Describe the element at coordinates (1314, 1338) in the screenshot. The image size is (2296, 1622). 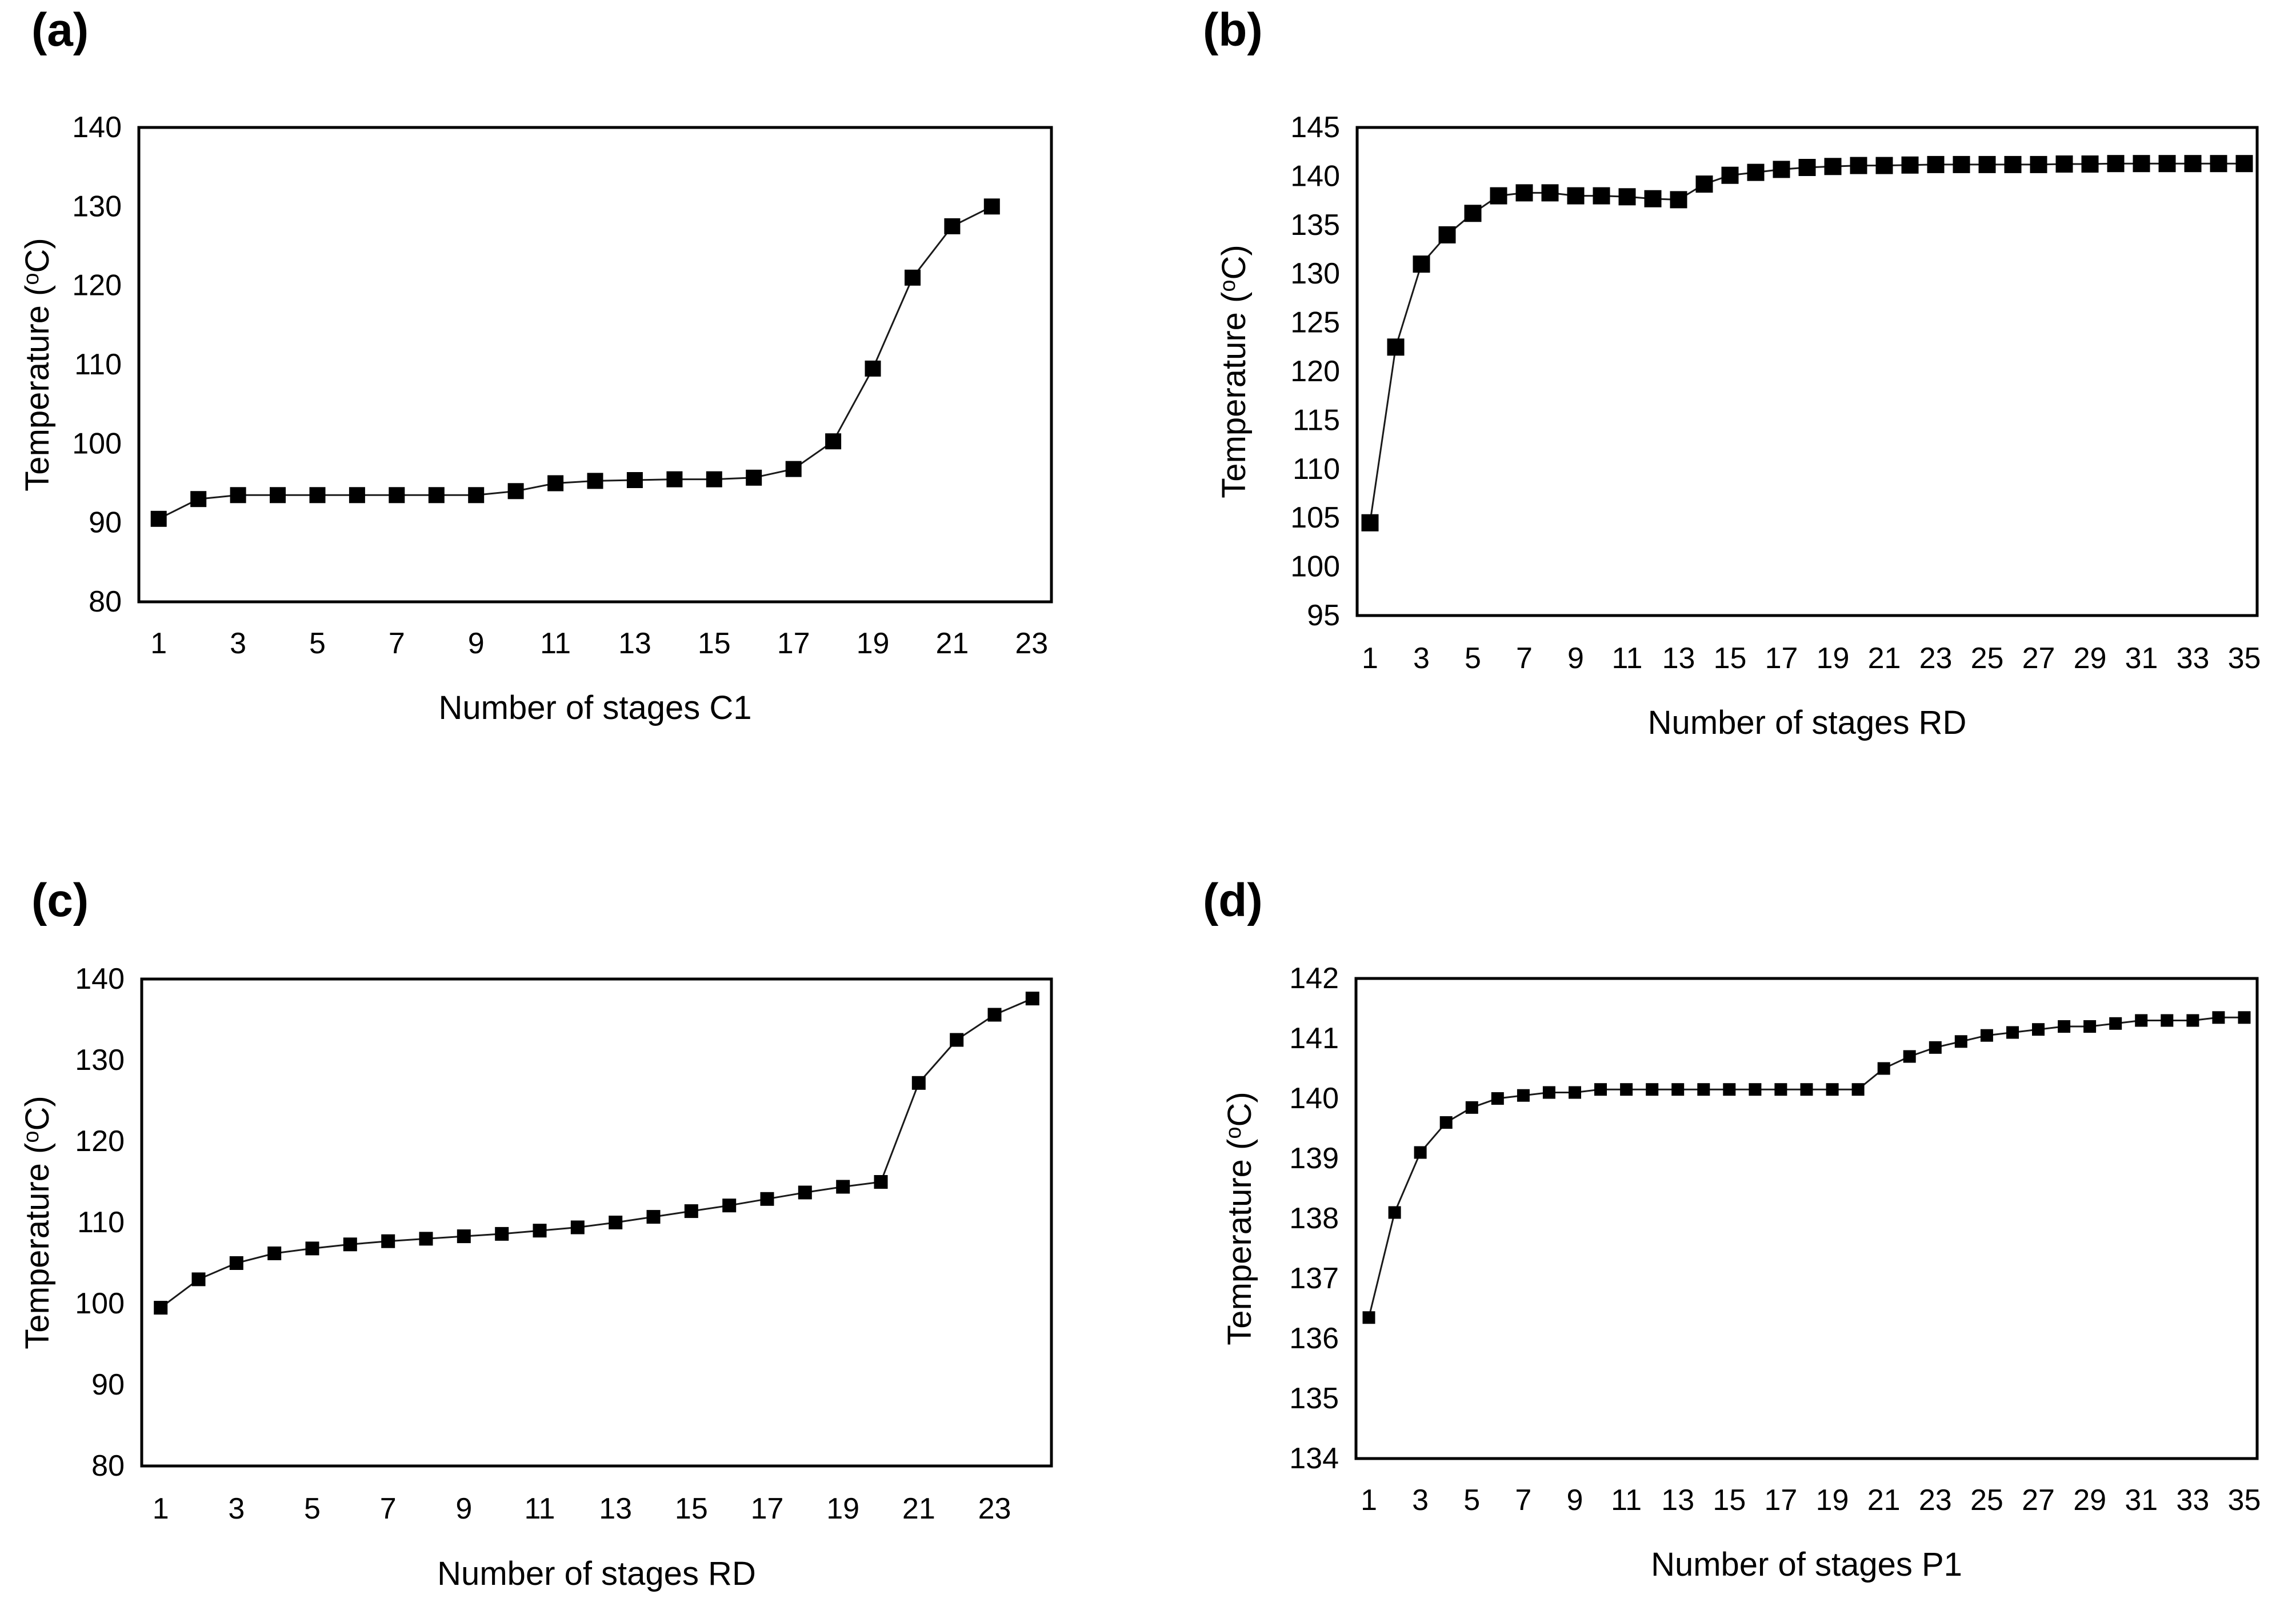
I see `y-tick-label: 136` at that location.